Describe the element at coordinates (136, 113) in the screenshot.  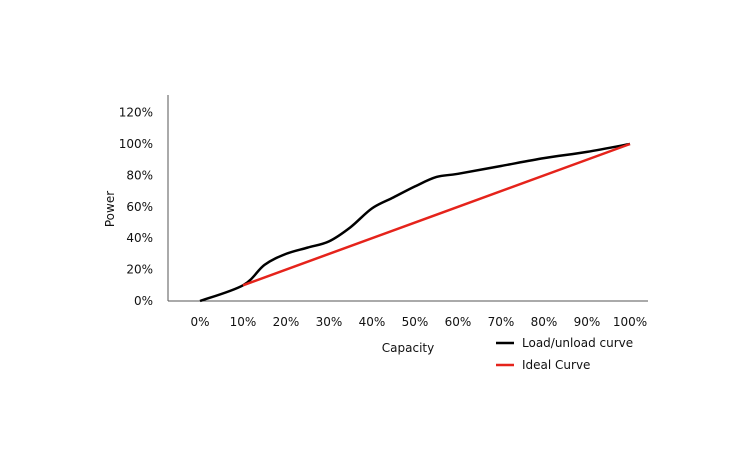
I see `y-tick-label: 120%` at that location.